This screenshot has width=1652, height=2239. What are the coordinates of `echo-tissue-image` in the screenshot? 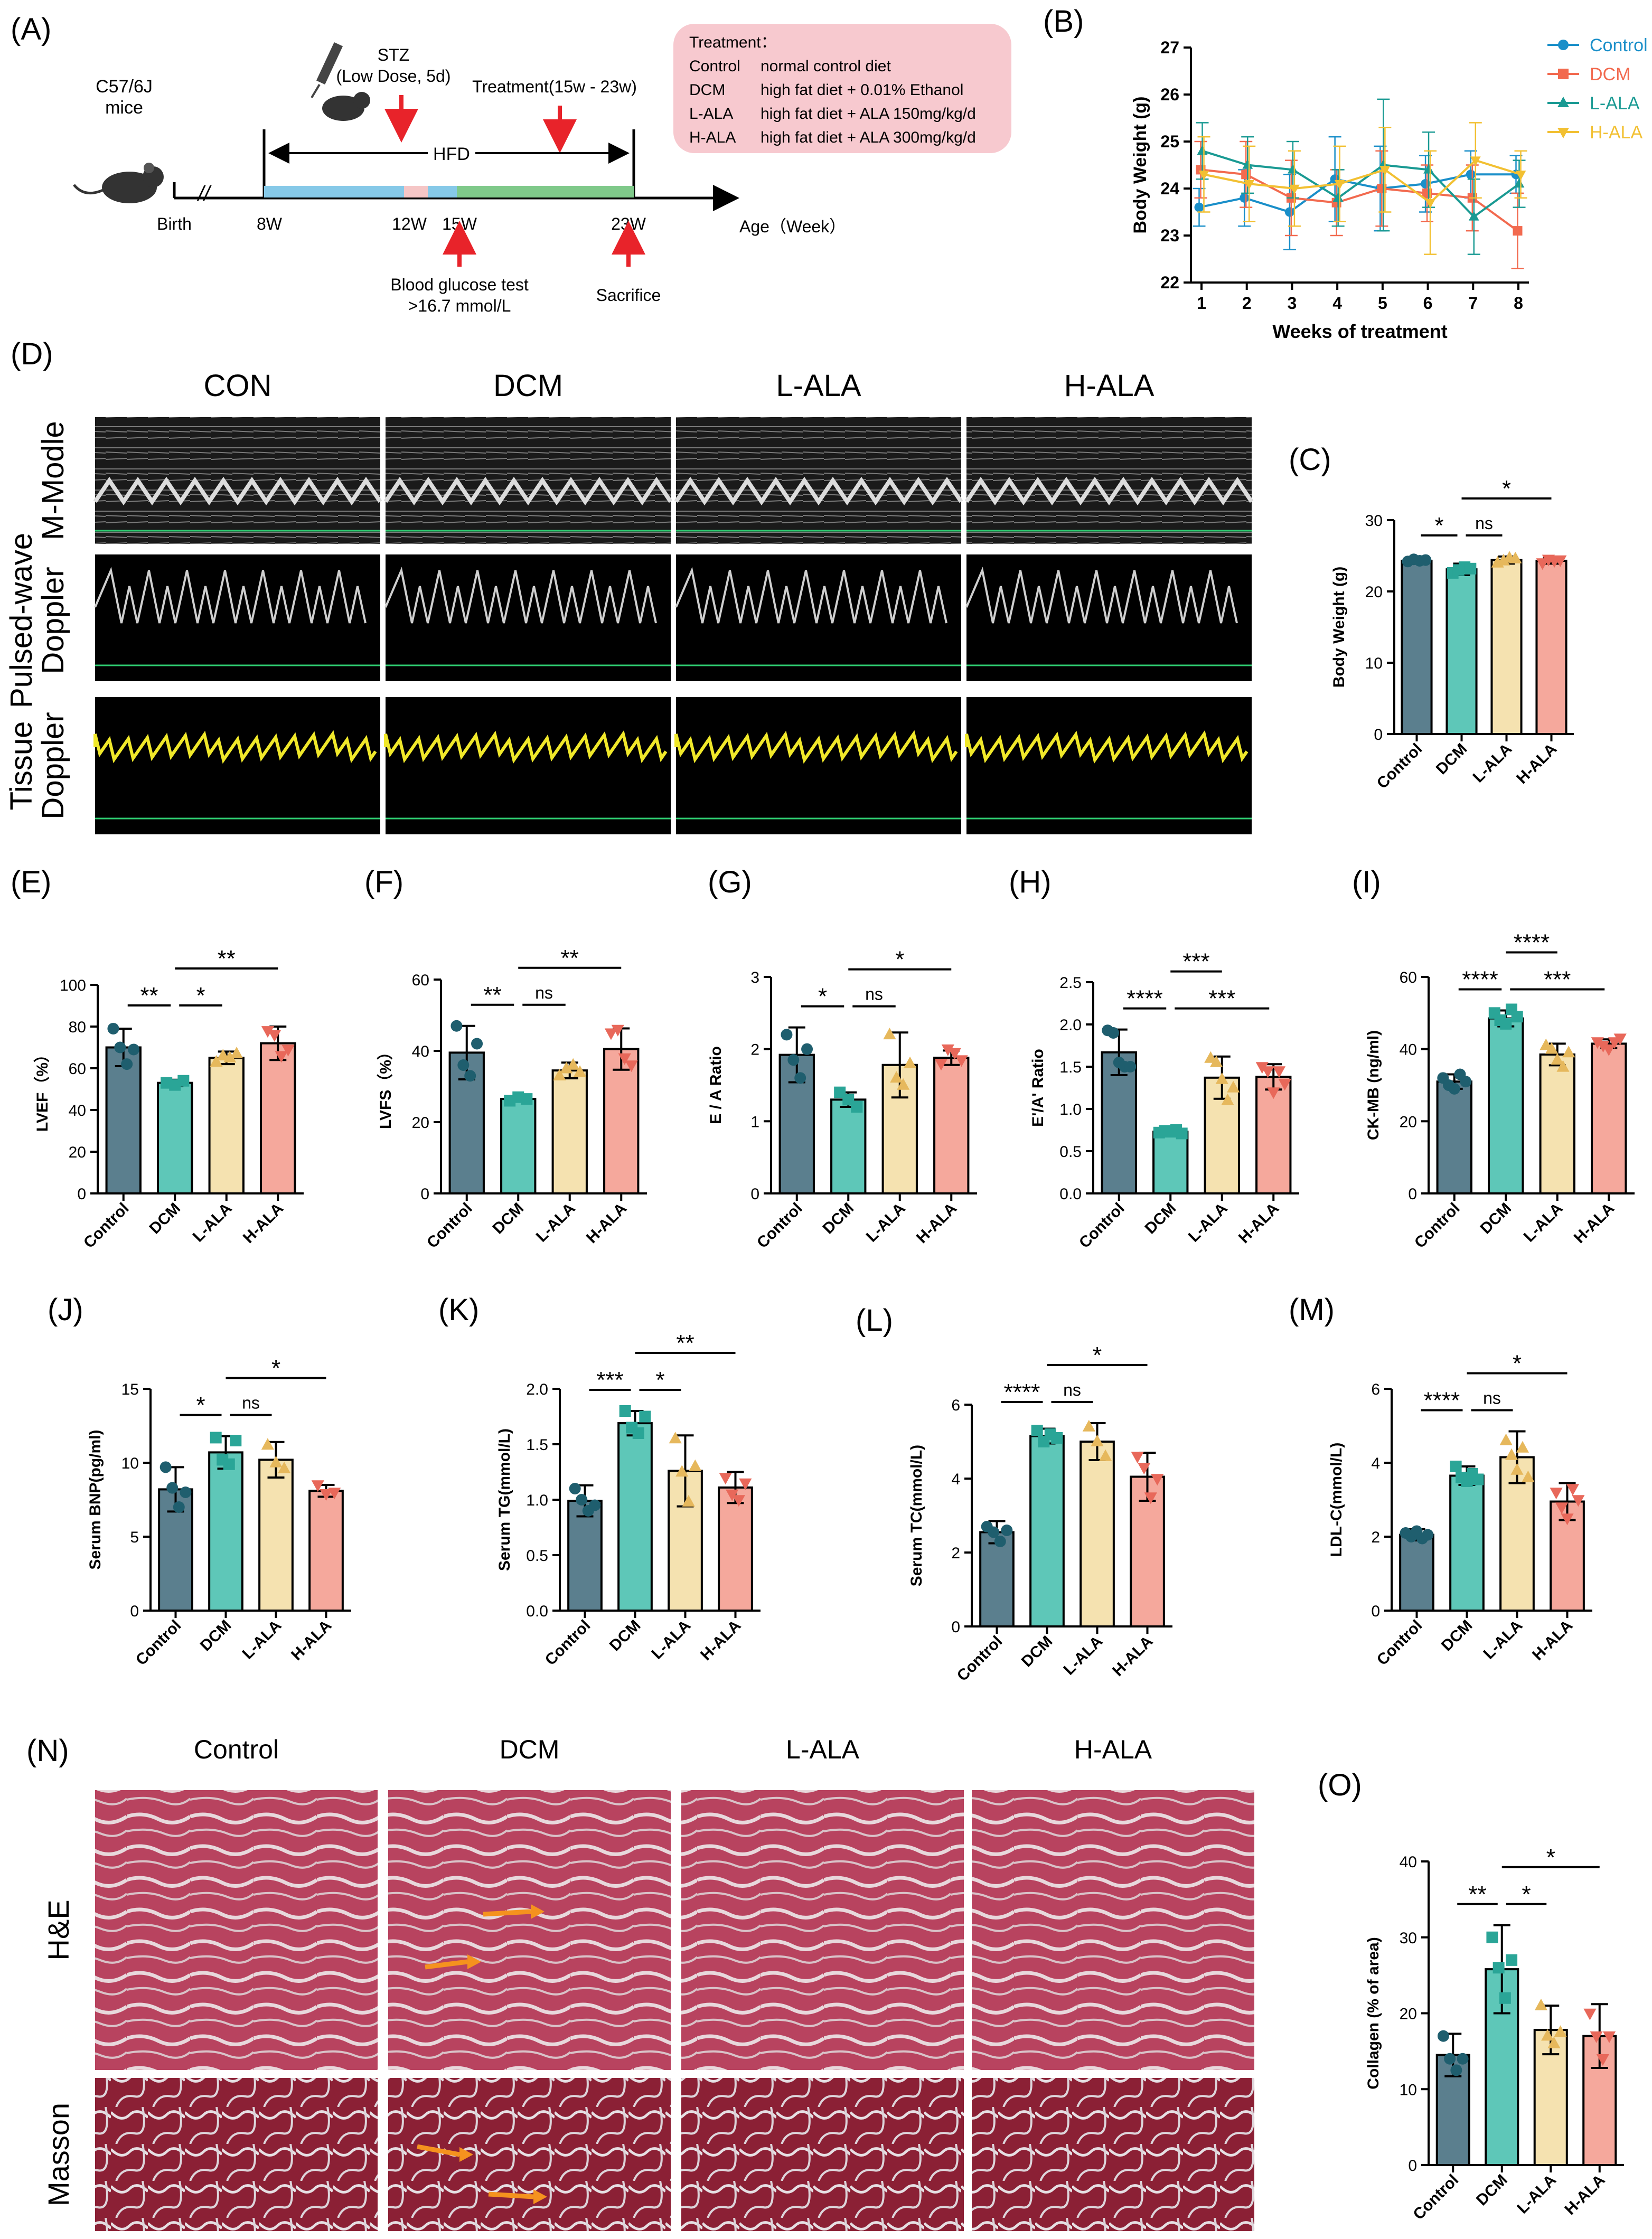 It's located at (818, 765).